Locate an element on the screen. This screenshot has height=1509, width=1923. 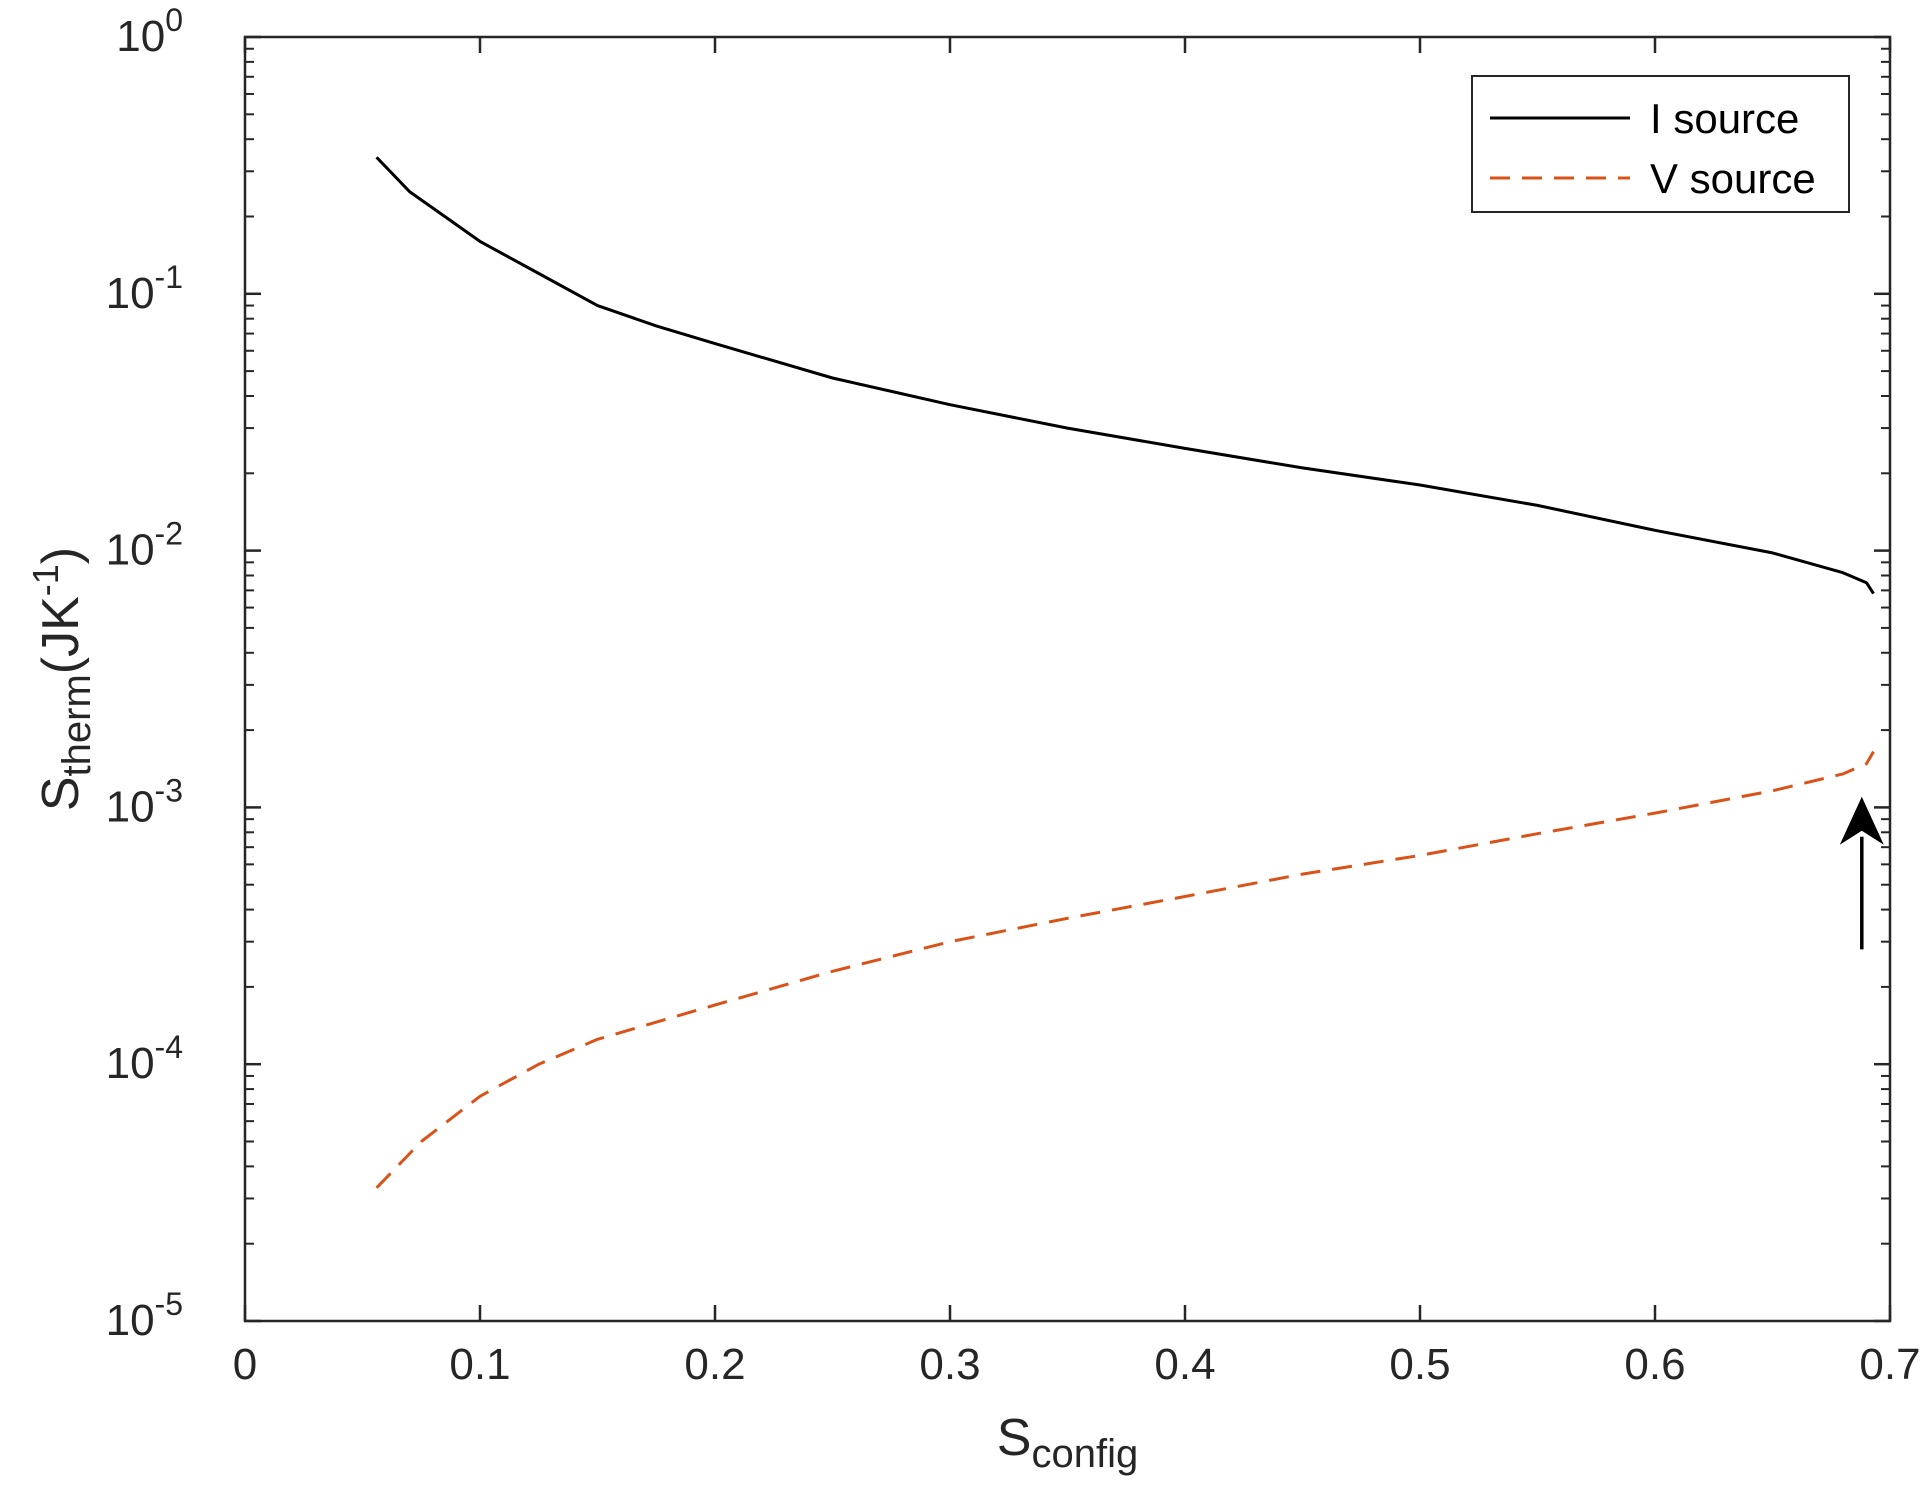
legend-label-1: V source is located at coordinates (1733, 178).